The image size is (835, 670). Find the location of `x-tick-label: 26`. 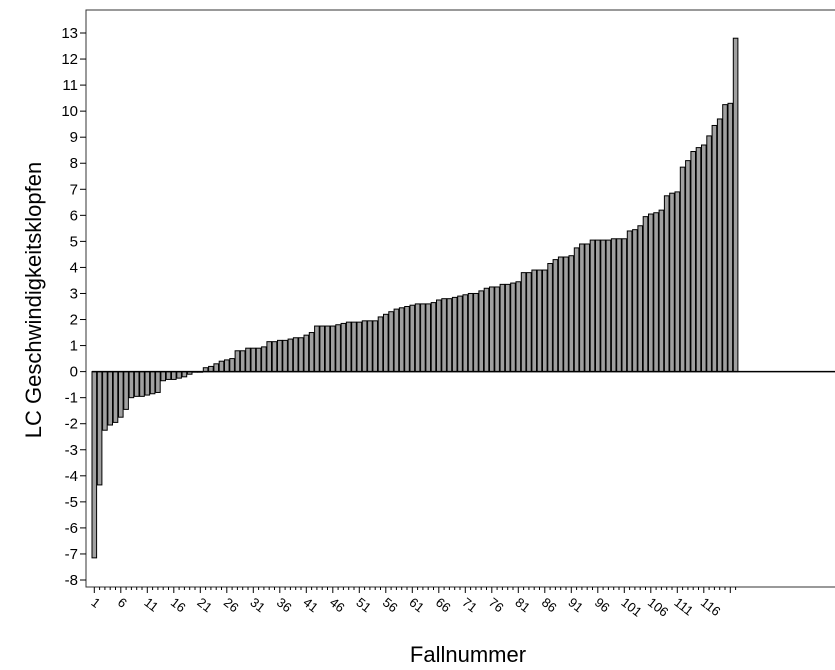

x-tick-label: 26 is located at coordinates (231, 605).